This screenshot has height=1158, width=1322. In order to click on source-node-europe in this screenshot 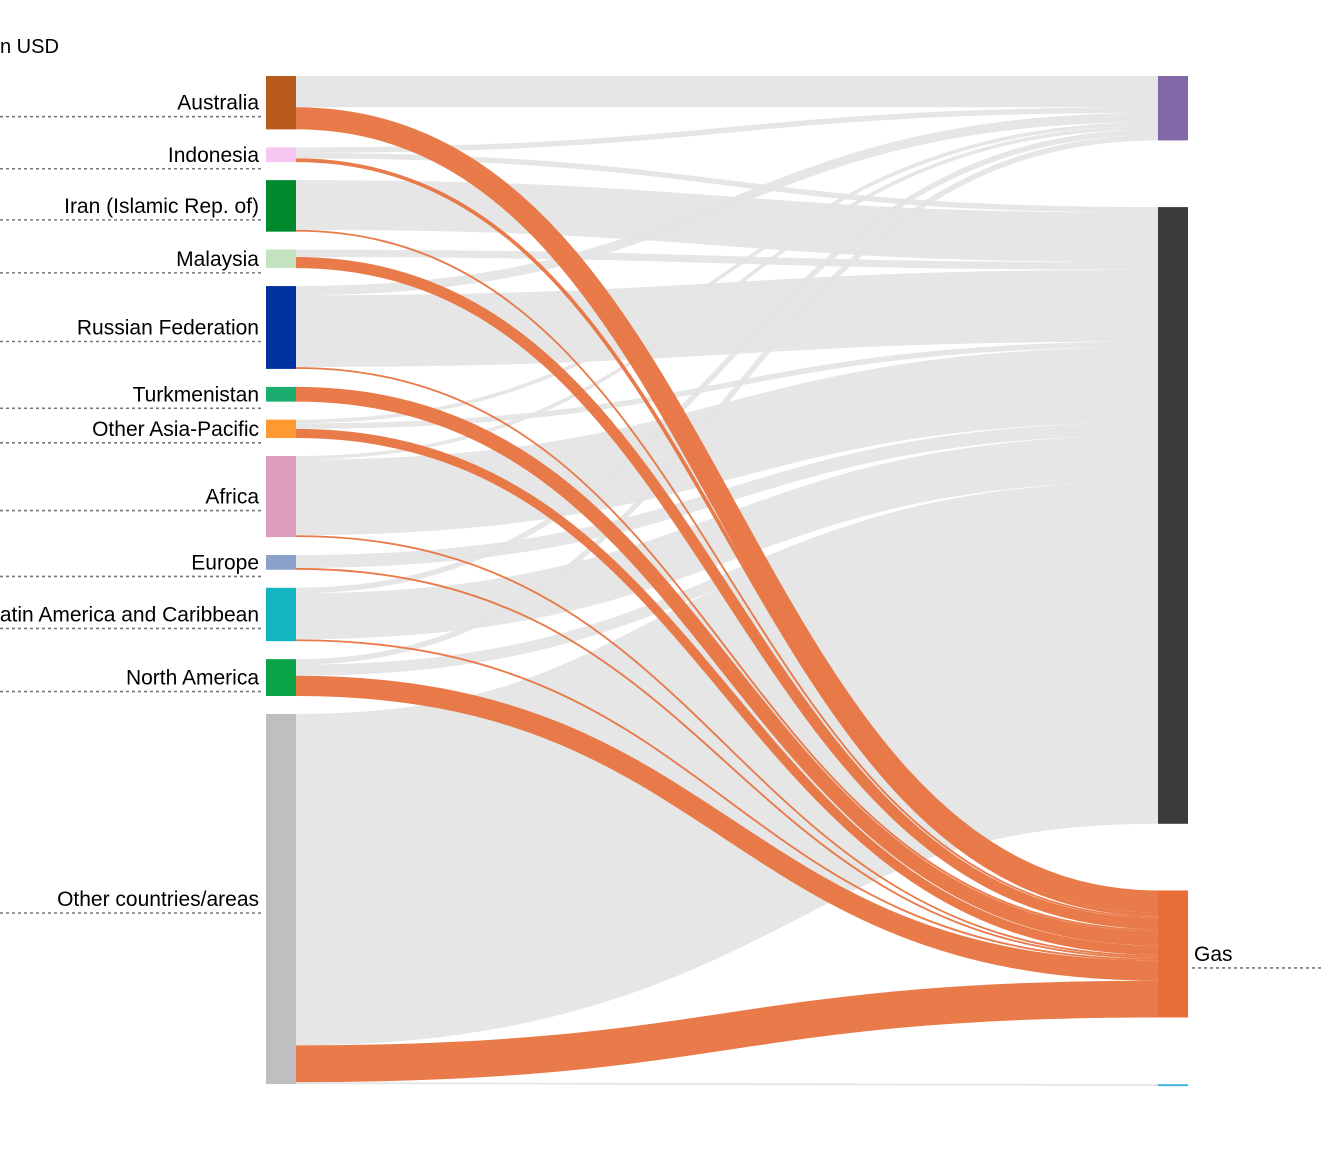, I will do `click(281, 562)`.